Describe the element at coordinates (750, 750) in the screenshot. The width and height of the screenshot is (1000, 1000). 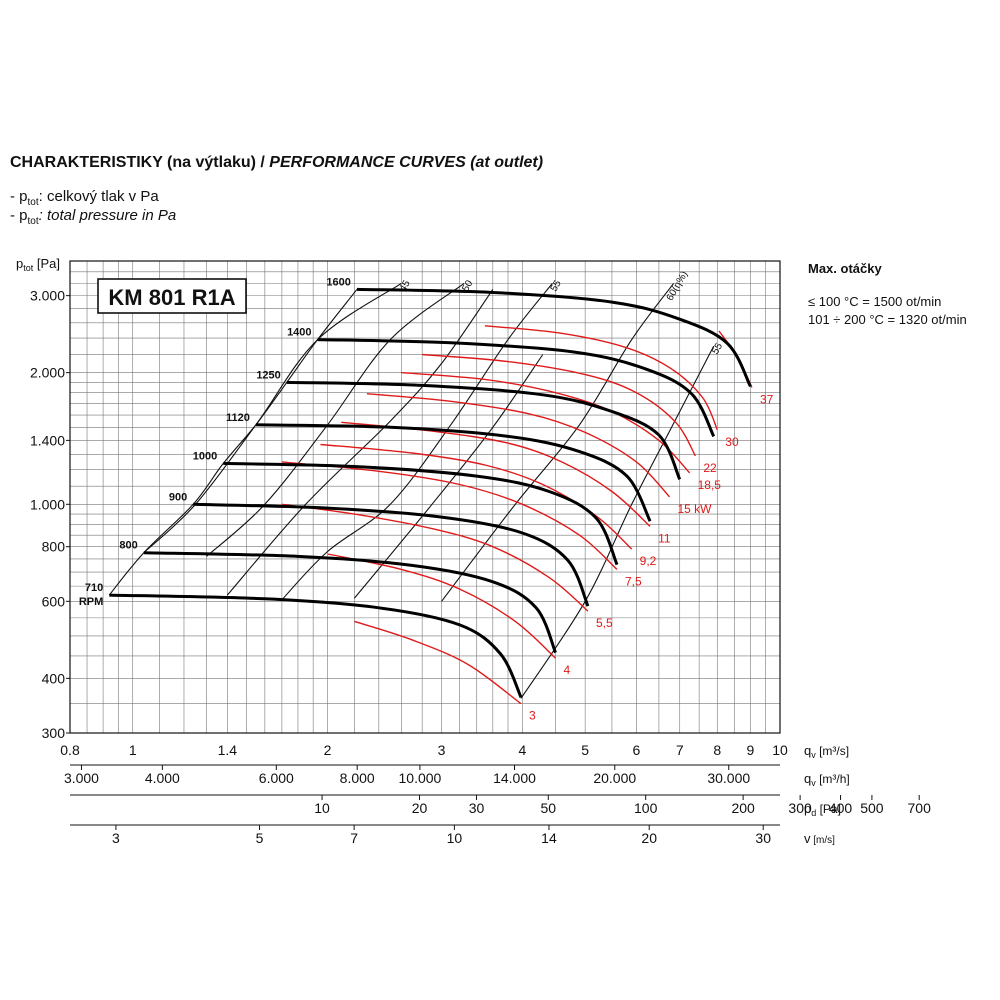
I see `x-tick-label: 9` at that location.